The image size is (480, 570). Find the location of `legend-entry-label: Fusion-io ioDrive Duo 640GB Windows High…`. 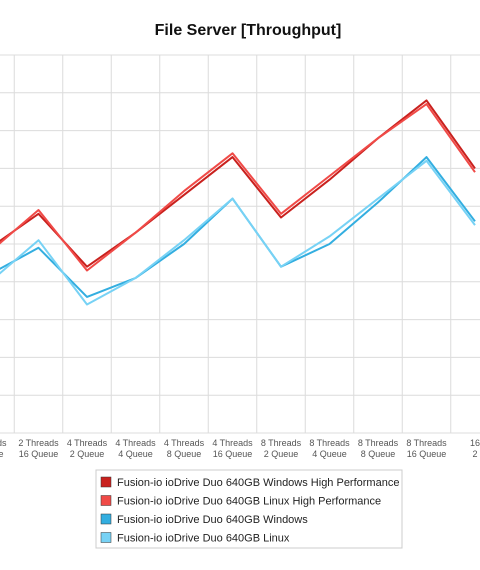

legend-entry-label: Fusion-io ioDrive Duo 640GB Windows High… is located at coordinates (258, 483).